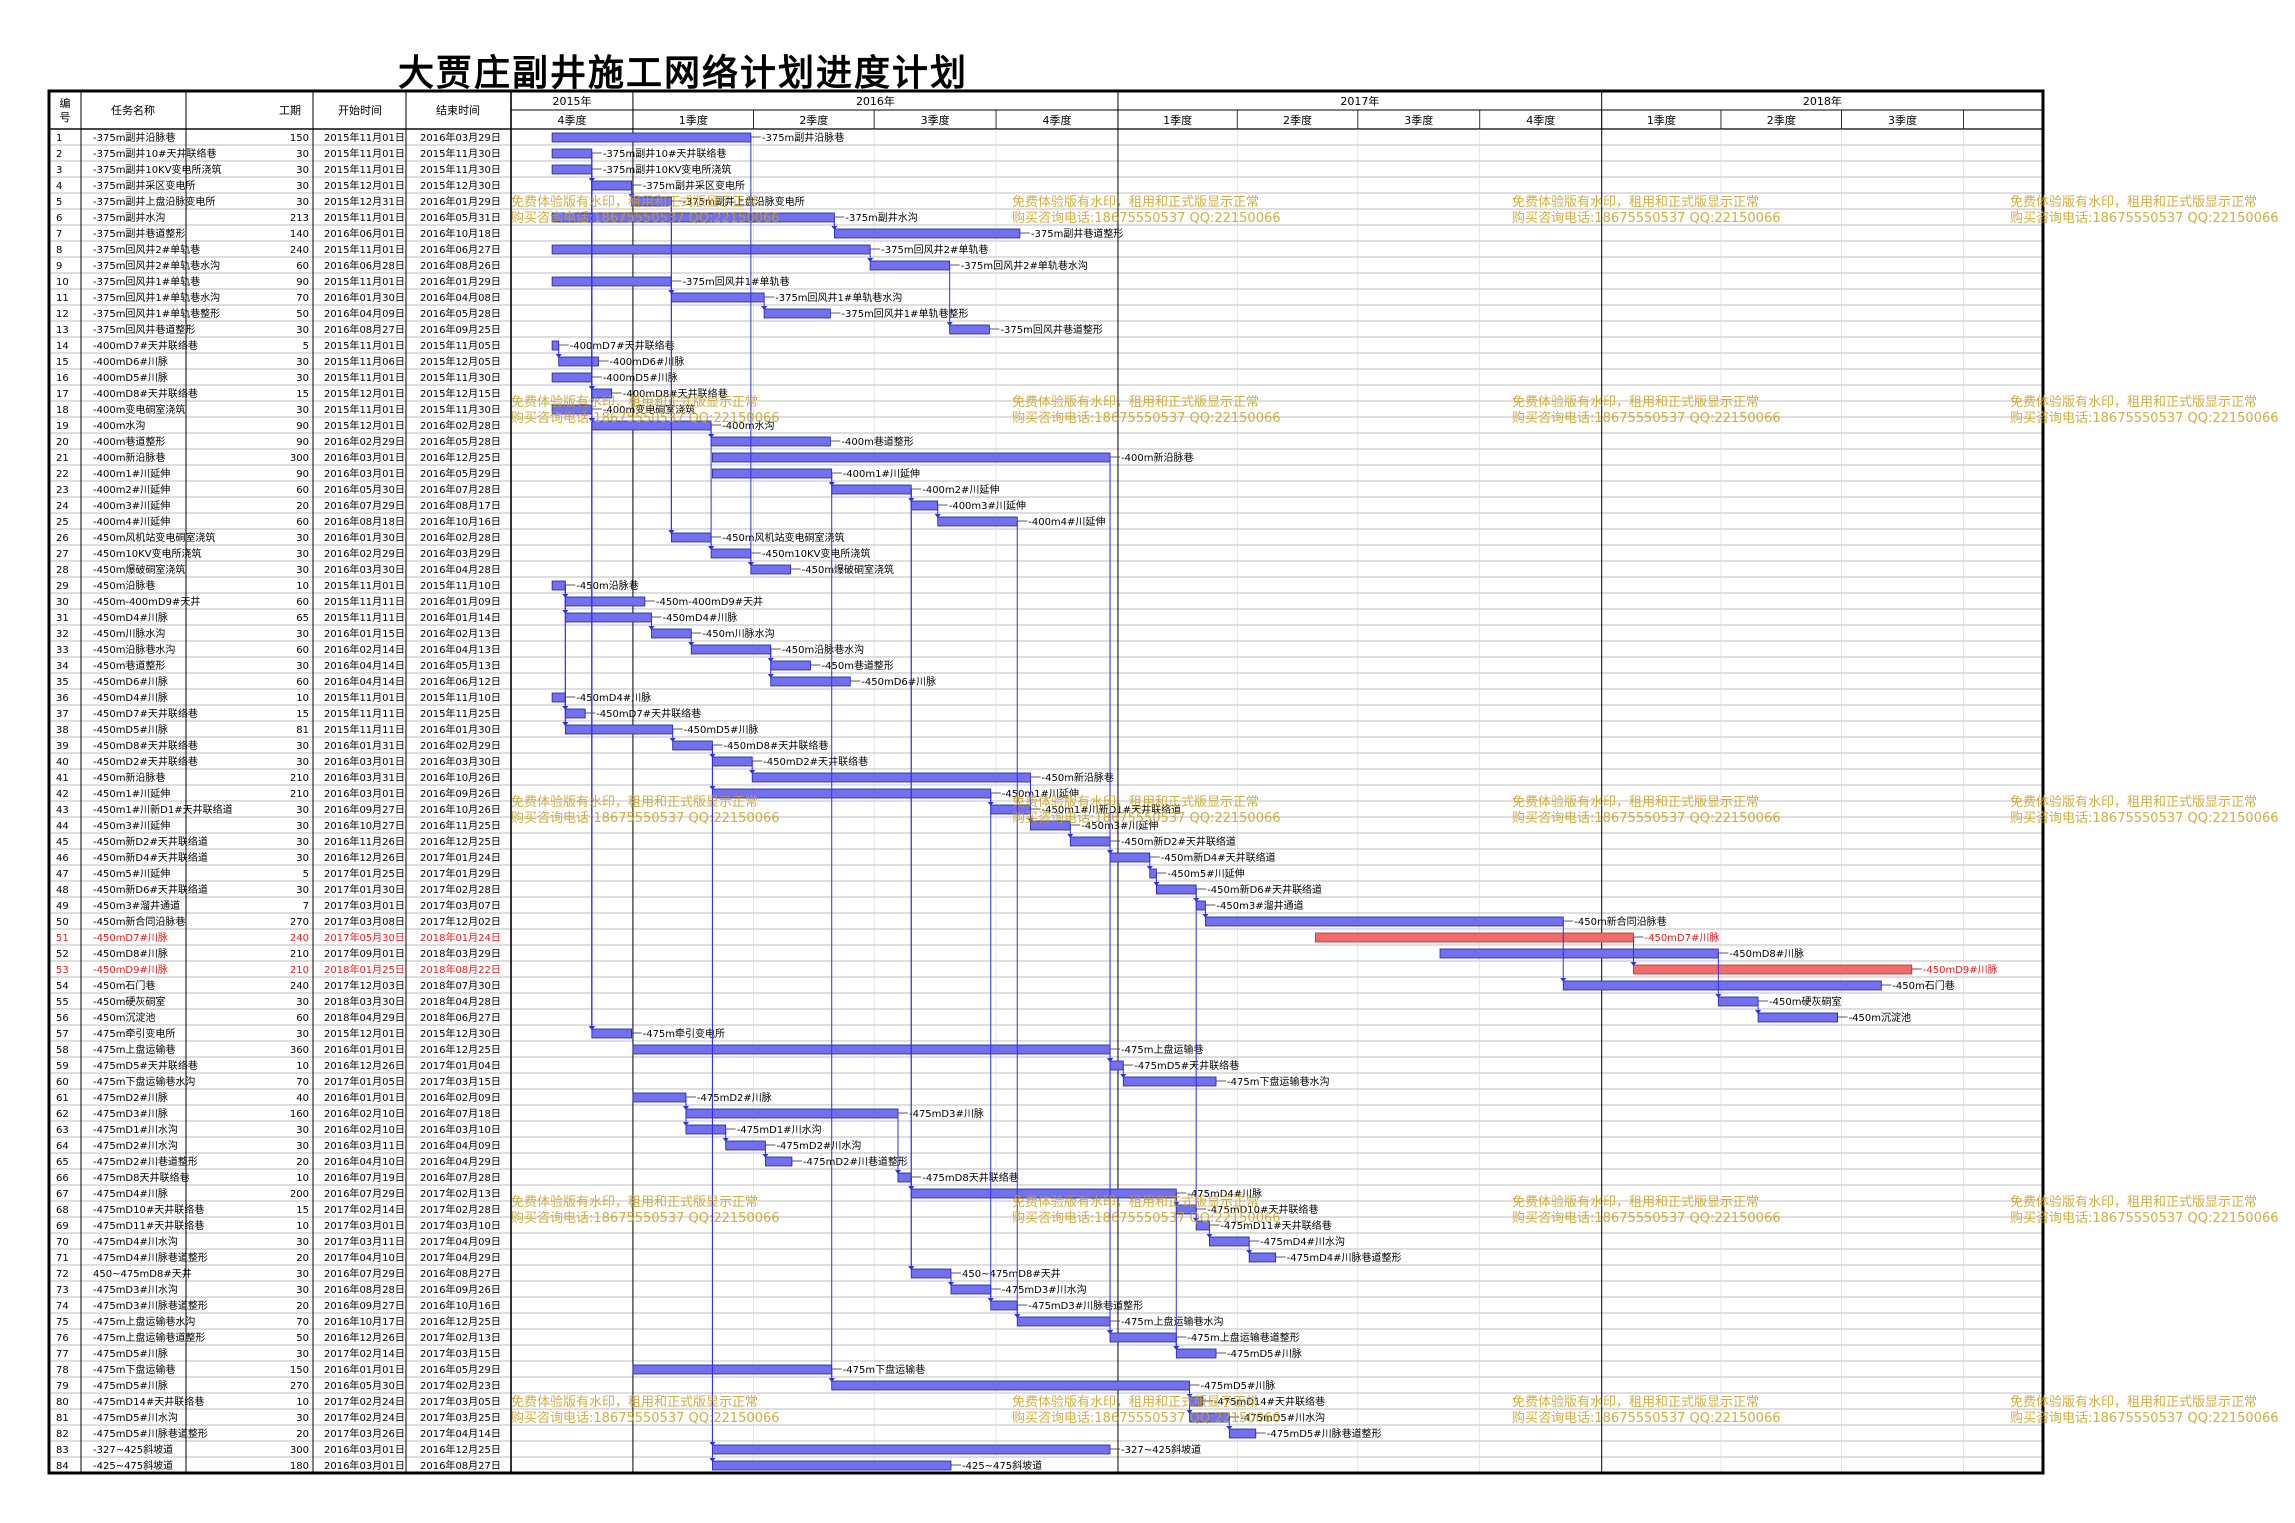 This screenshot has height=1523, width=2295. Describe the element at coordinates (157, 169) in the screenshot. I see `task-name: -375m副井10KV变电所浇筑` at that location.